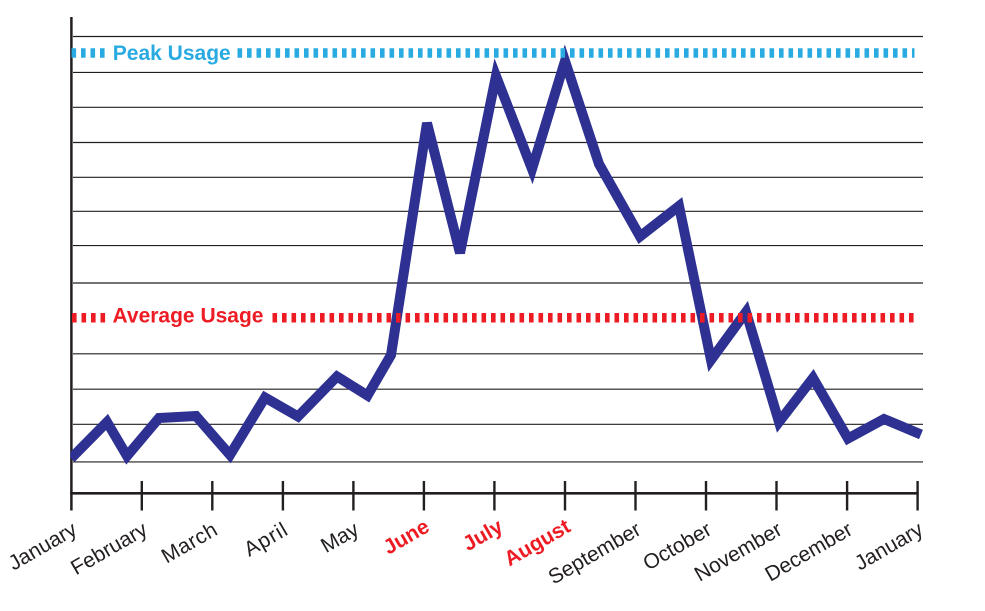  I want to click on svg-text: Peak Usage, so click(172, 53).